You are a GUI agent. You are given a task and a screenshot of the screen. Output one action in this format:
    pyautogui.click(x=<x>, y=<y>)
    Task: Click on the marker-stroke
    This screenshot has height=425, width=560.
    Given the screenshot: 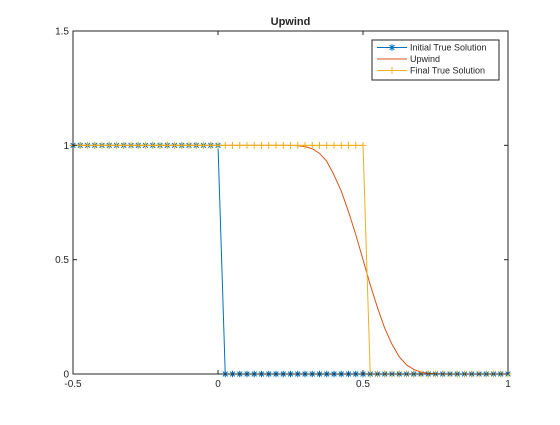 What is the action you would take?
    pyautogui.click(x=392, y=47)
    